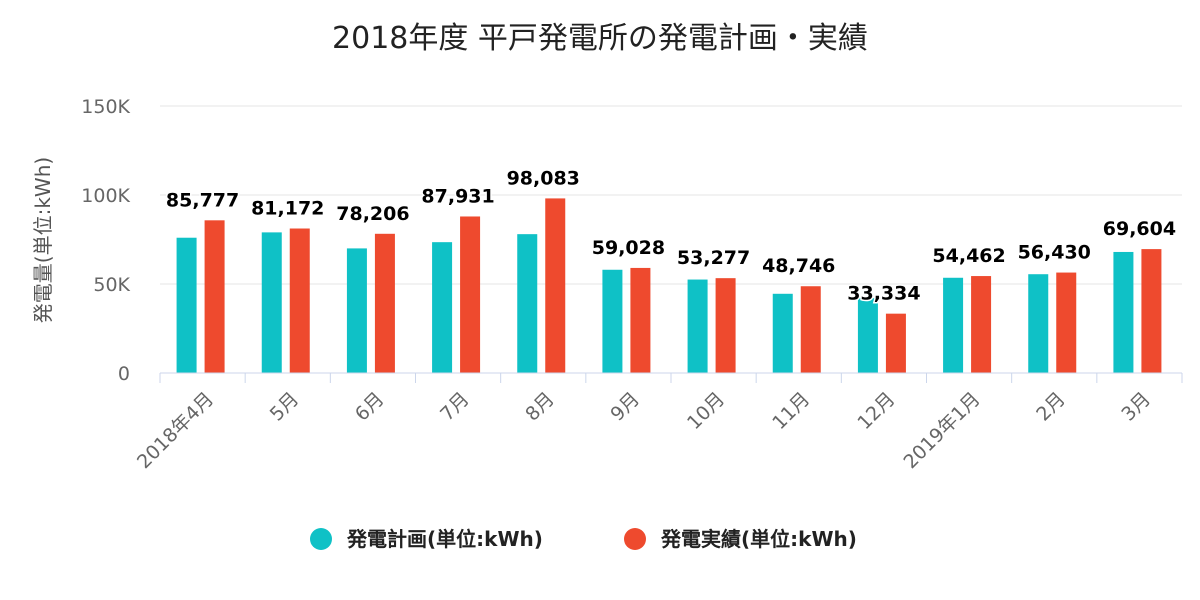 This screenshot has width=1200, height=600. What do you see at coordinates (968, 256) in the screenshot?
I see `data-label: 54,462` at bounding box center [968, 256].